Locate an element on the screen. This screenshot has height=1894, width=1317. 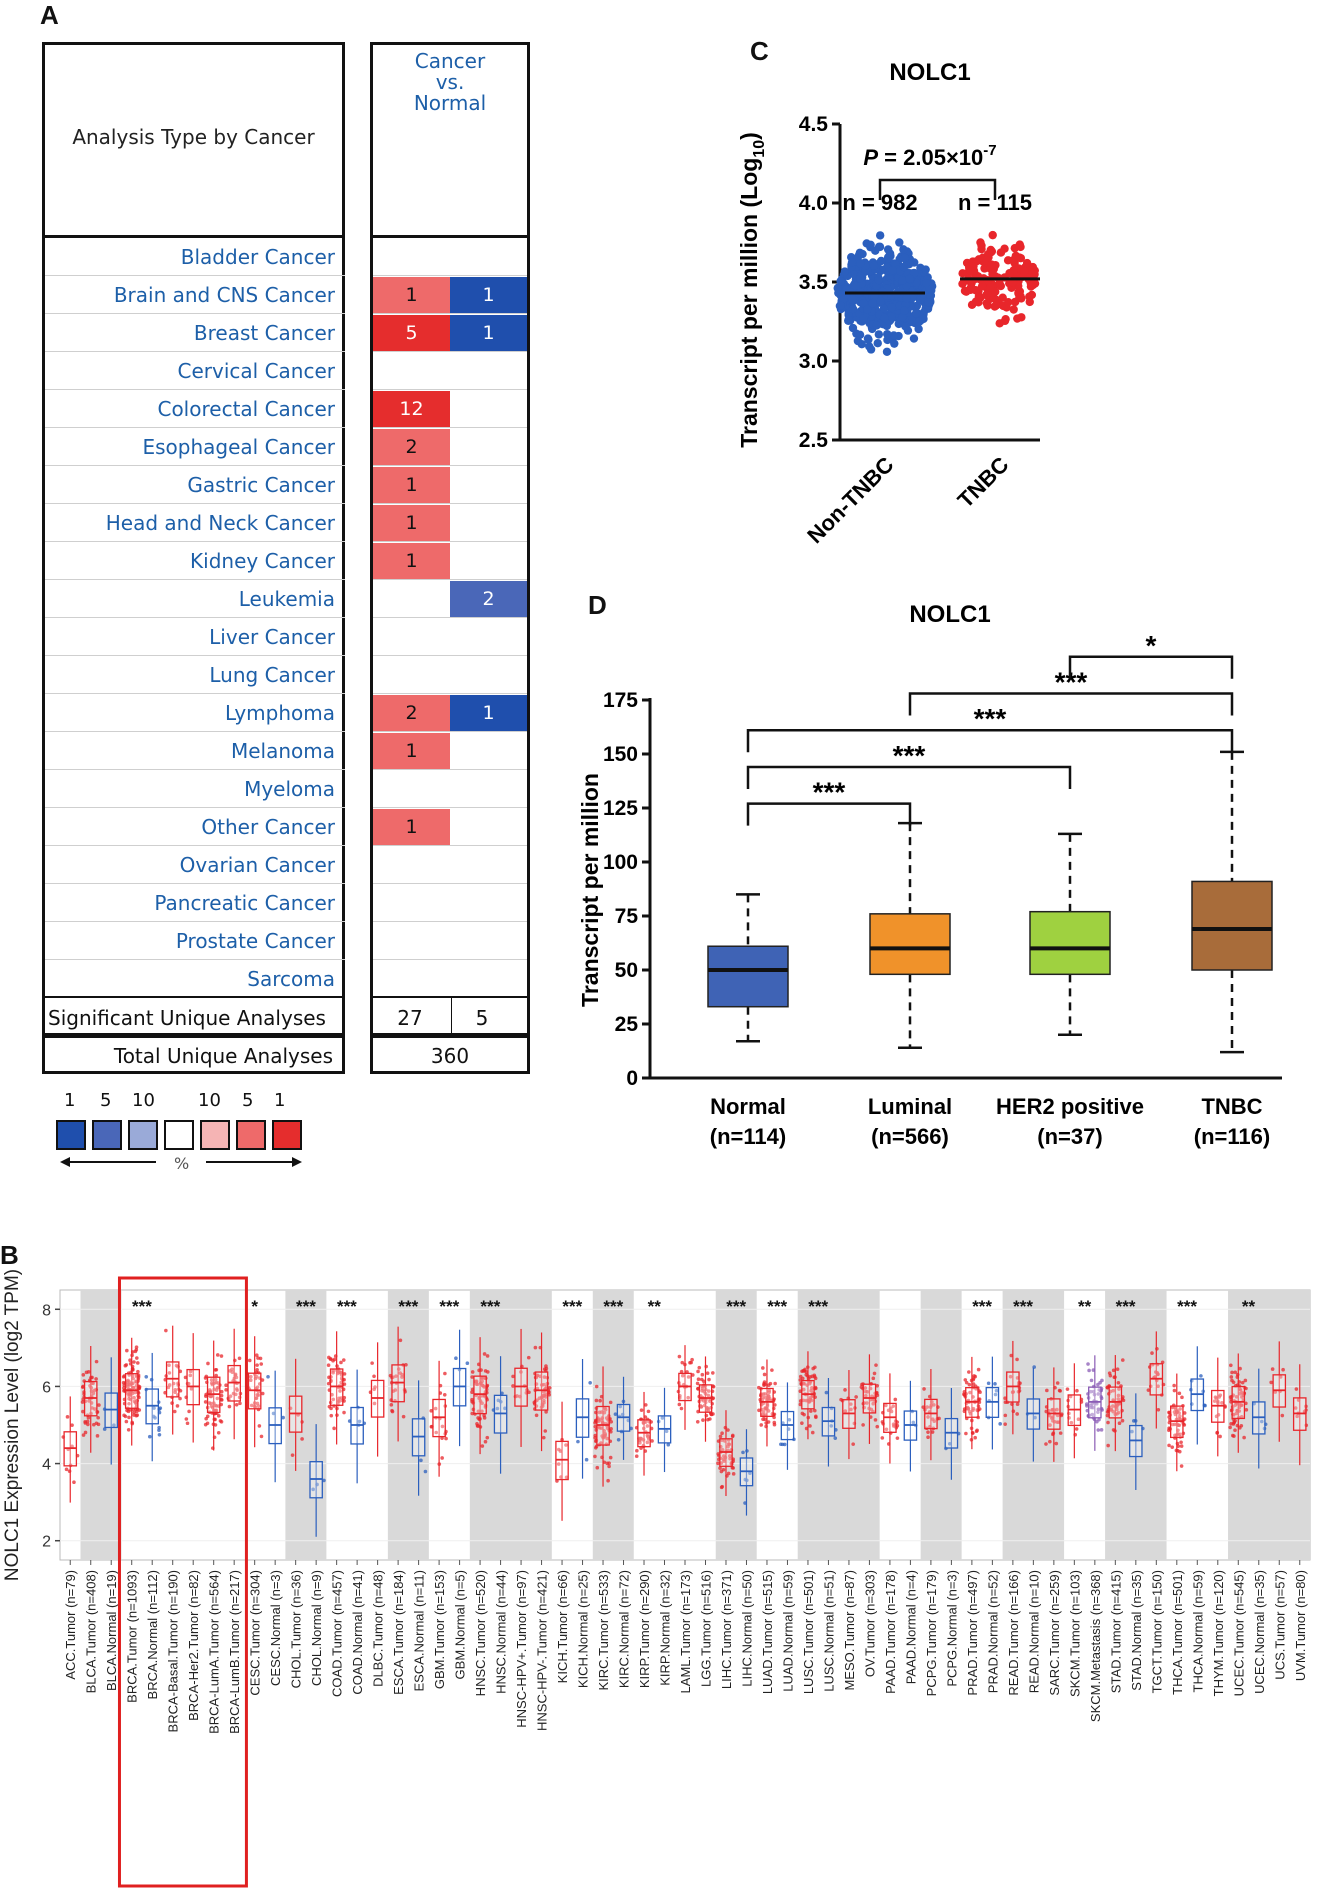
cancer-type-label: Cervical Cancer is located at coordinates (256, 371).